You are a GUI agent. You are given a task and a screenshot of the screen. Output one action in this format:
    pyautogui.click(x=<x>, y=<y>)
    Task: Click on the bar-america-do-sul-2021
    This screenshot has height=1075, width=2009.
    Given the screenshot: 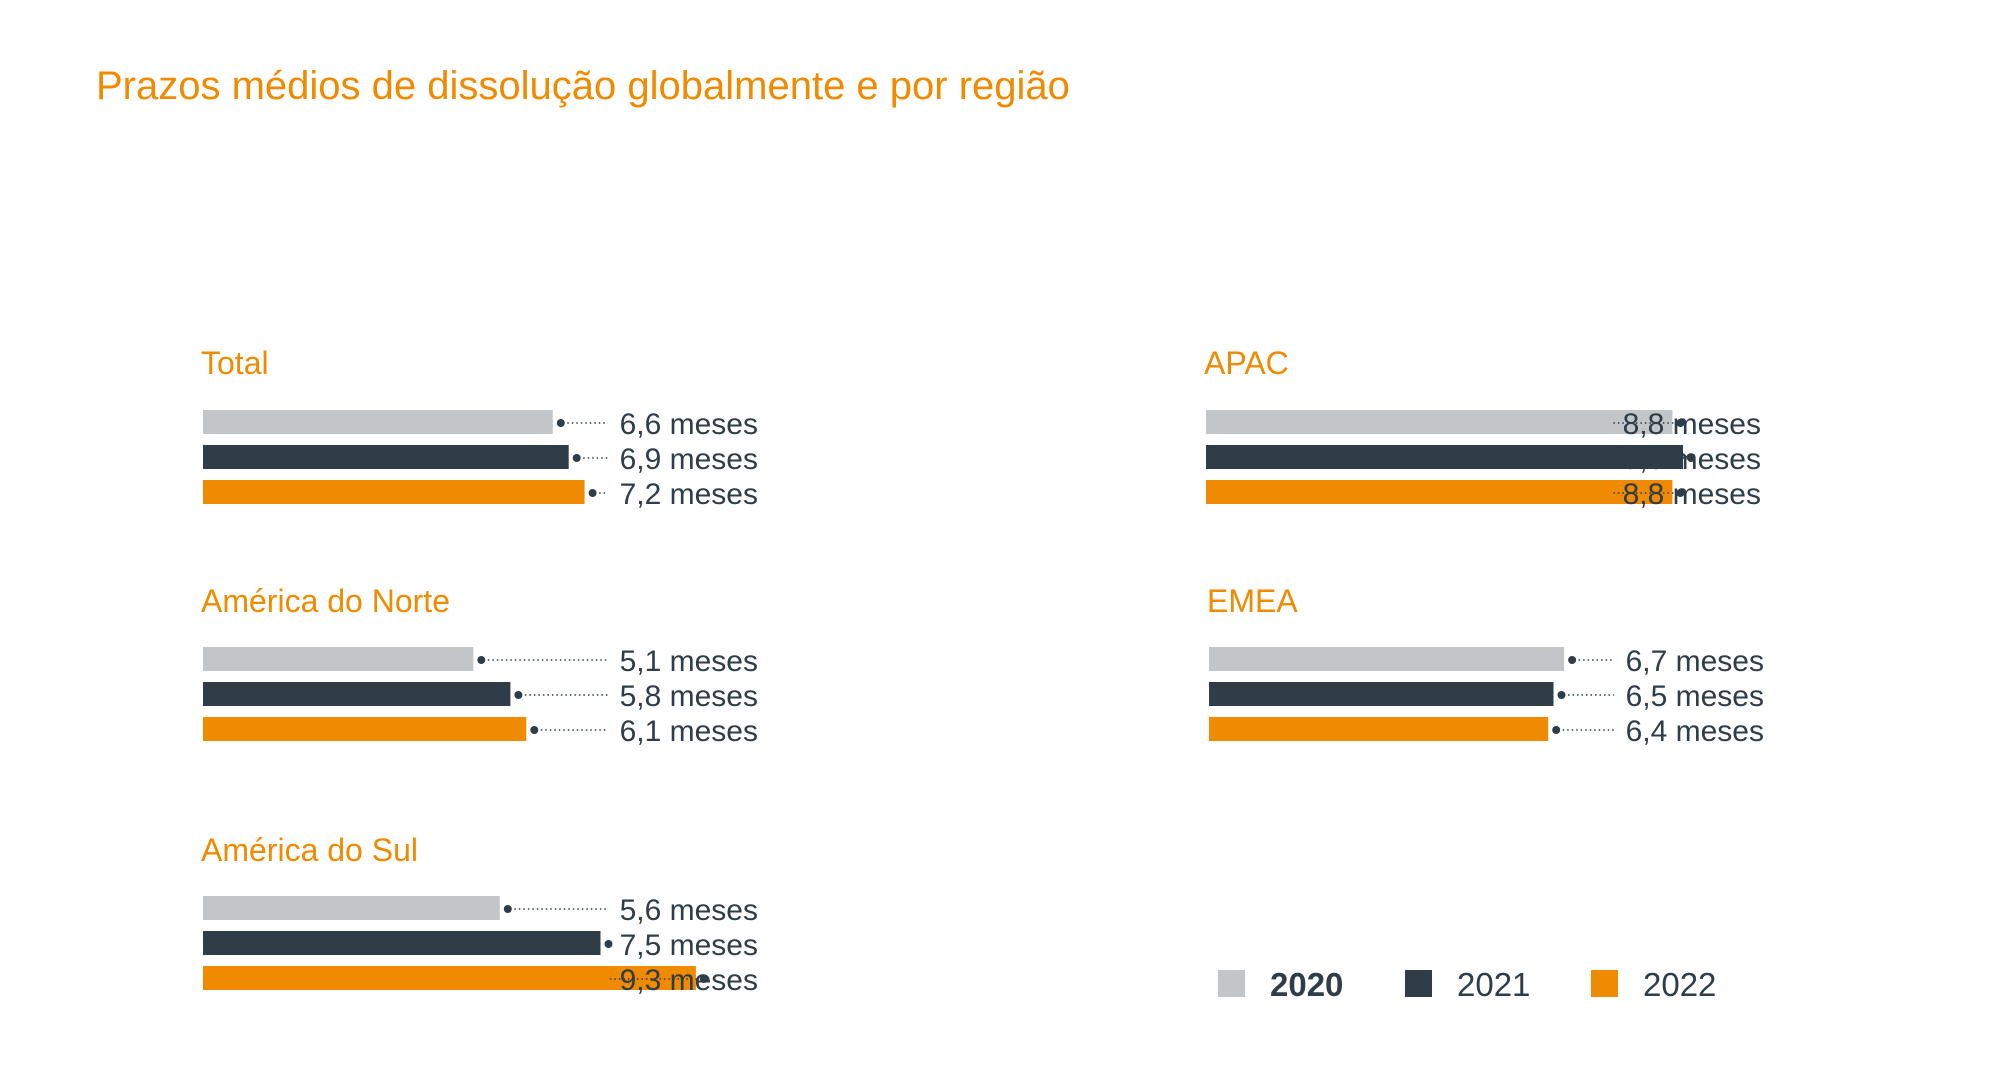 What is the action you would take?
    pyautogui.click(x=402, y=943)
    